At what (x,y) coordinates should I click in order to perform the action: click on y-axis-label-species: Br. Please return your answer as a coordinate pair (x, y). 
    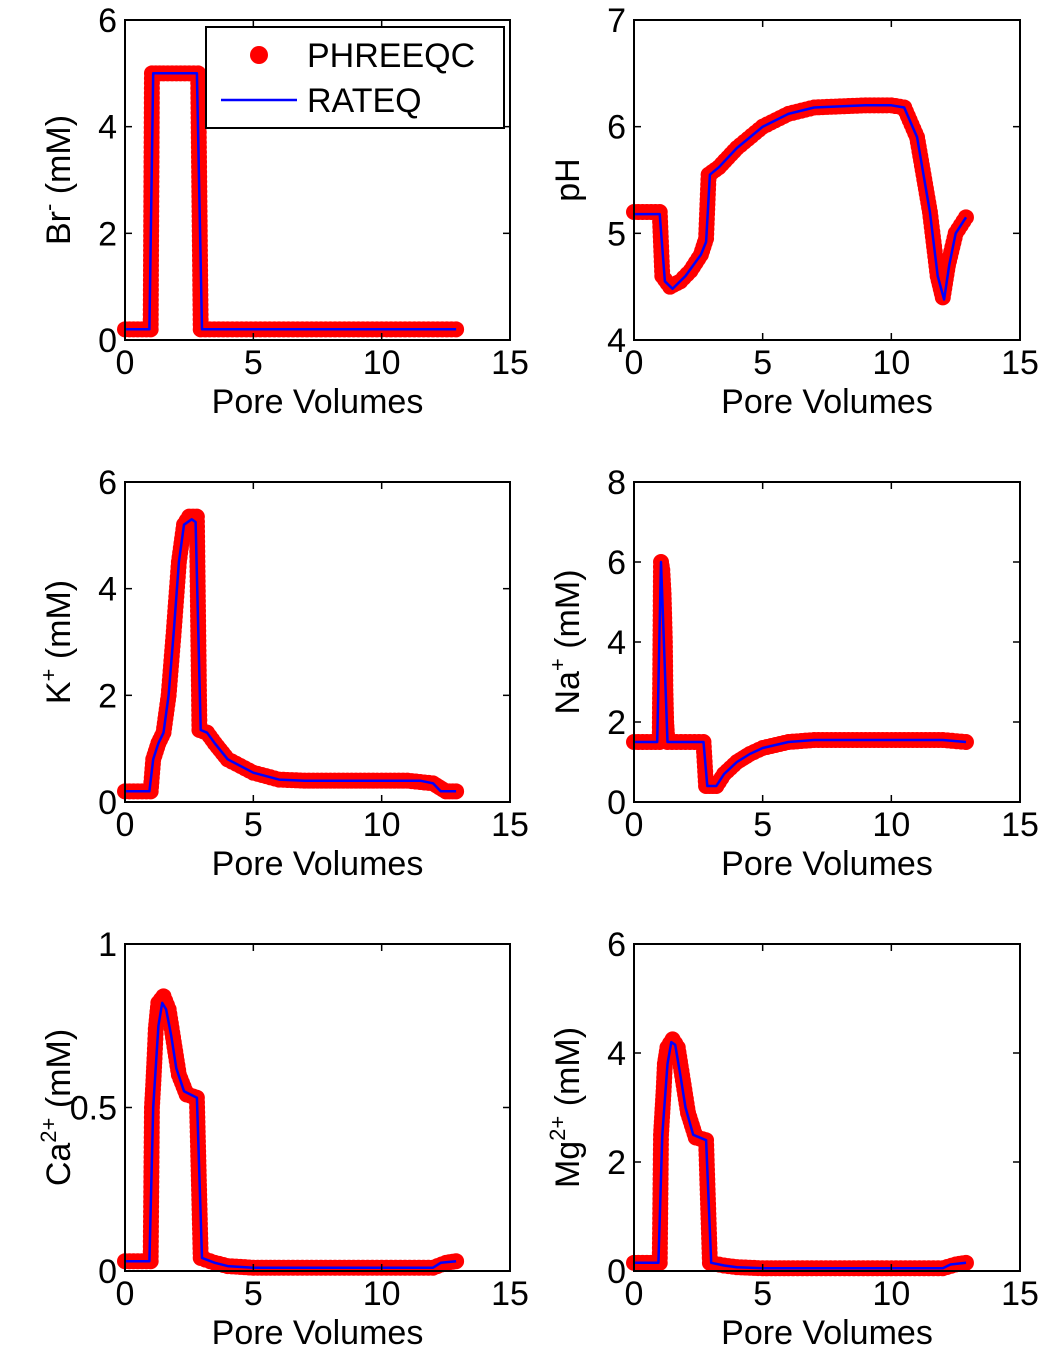
    Looking at the image, I should click on (59, 228).